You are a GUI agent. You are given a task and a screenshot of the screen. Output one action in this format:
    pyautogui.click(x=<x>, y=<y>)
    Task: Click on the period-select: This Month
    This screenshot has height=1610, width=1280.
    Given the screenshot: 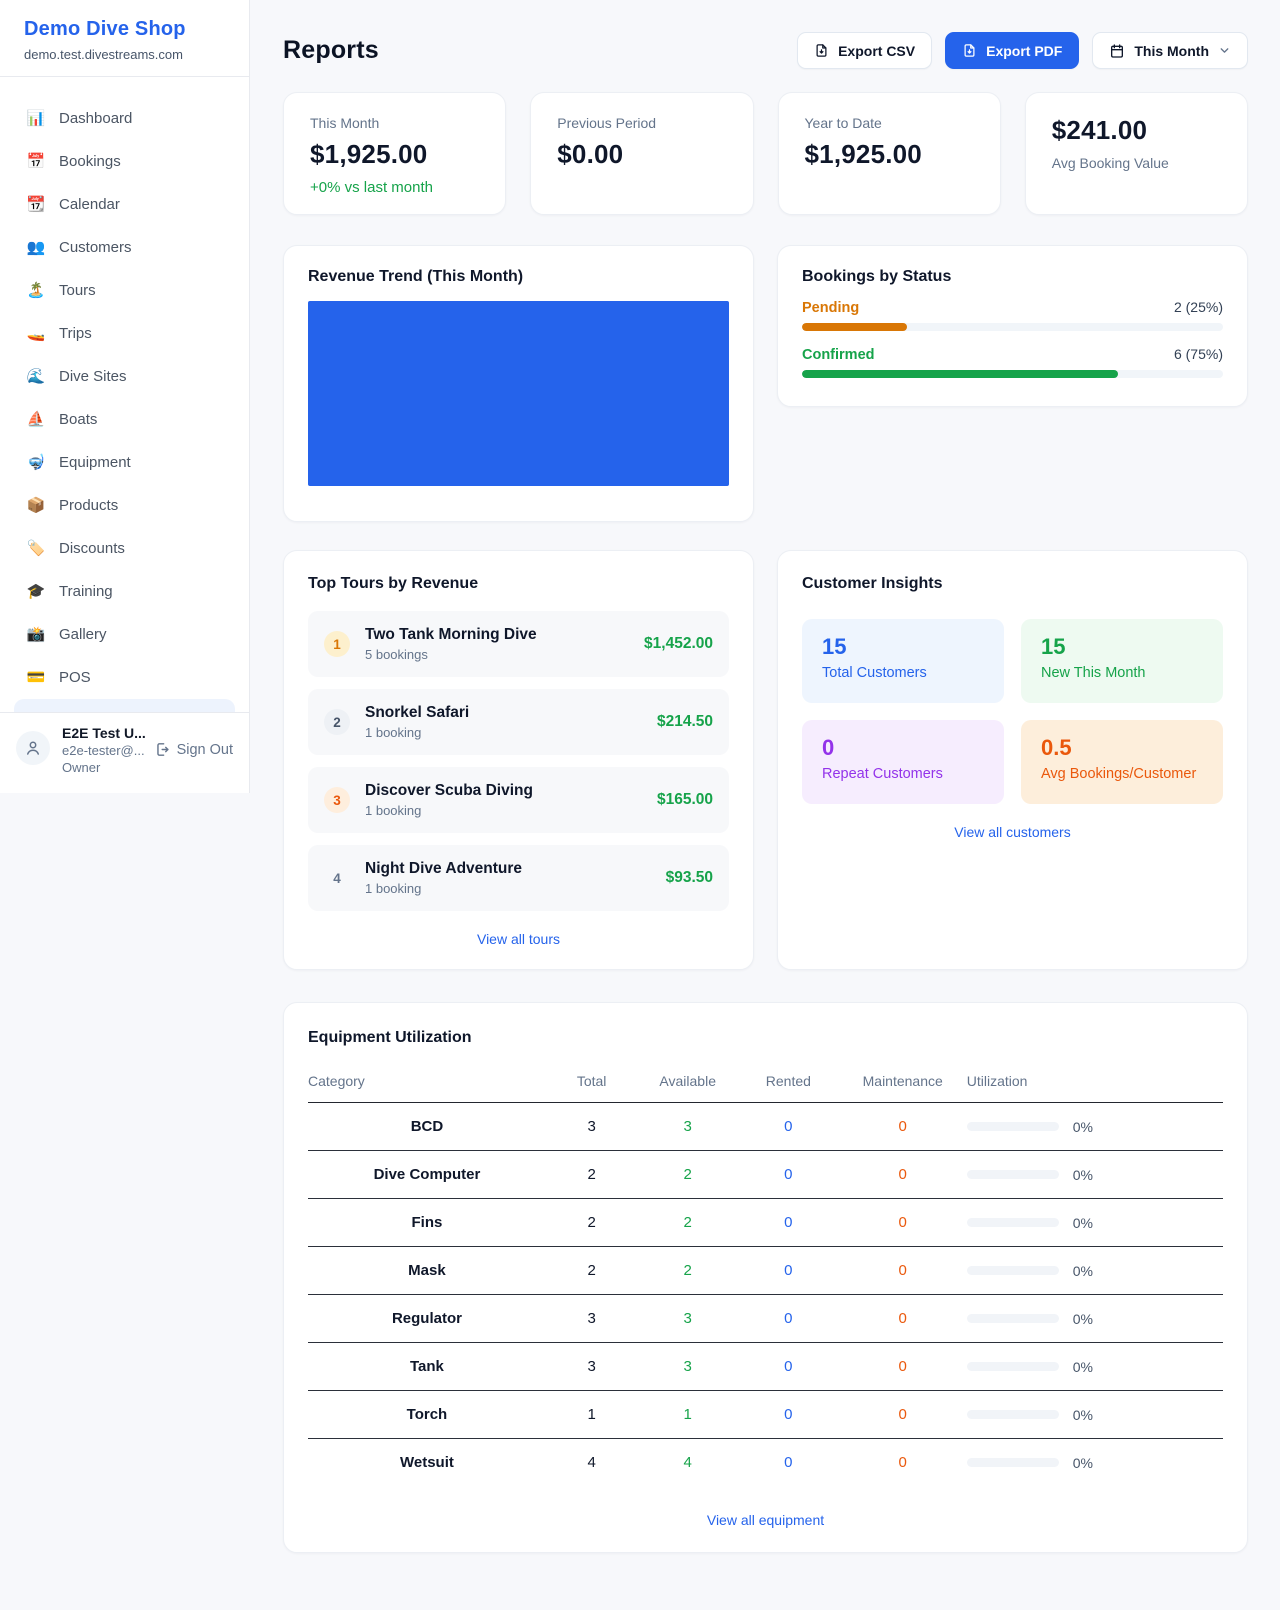 What is the action you would take?
    pyautogui.click(x=1170, y=50)
    